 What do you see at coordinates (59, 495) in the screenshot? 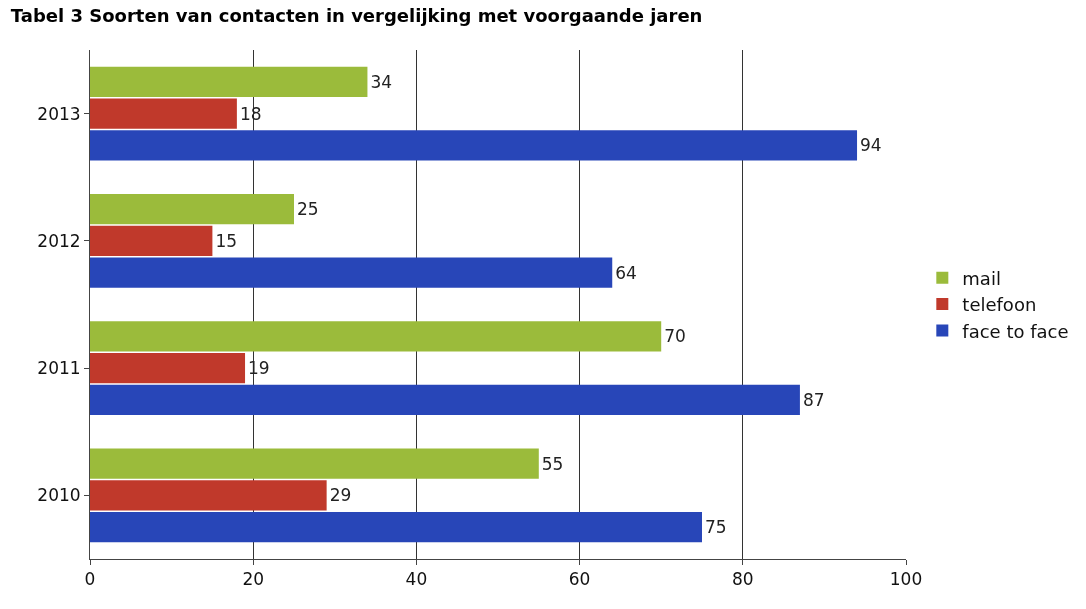
I see `y-tick-label: 2010` at bounding box center [59, 495].